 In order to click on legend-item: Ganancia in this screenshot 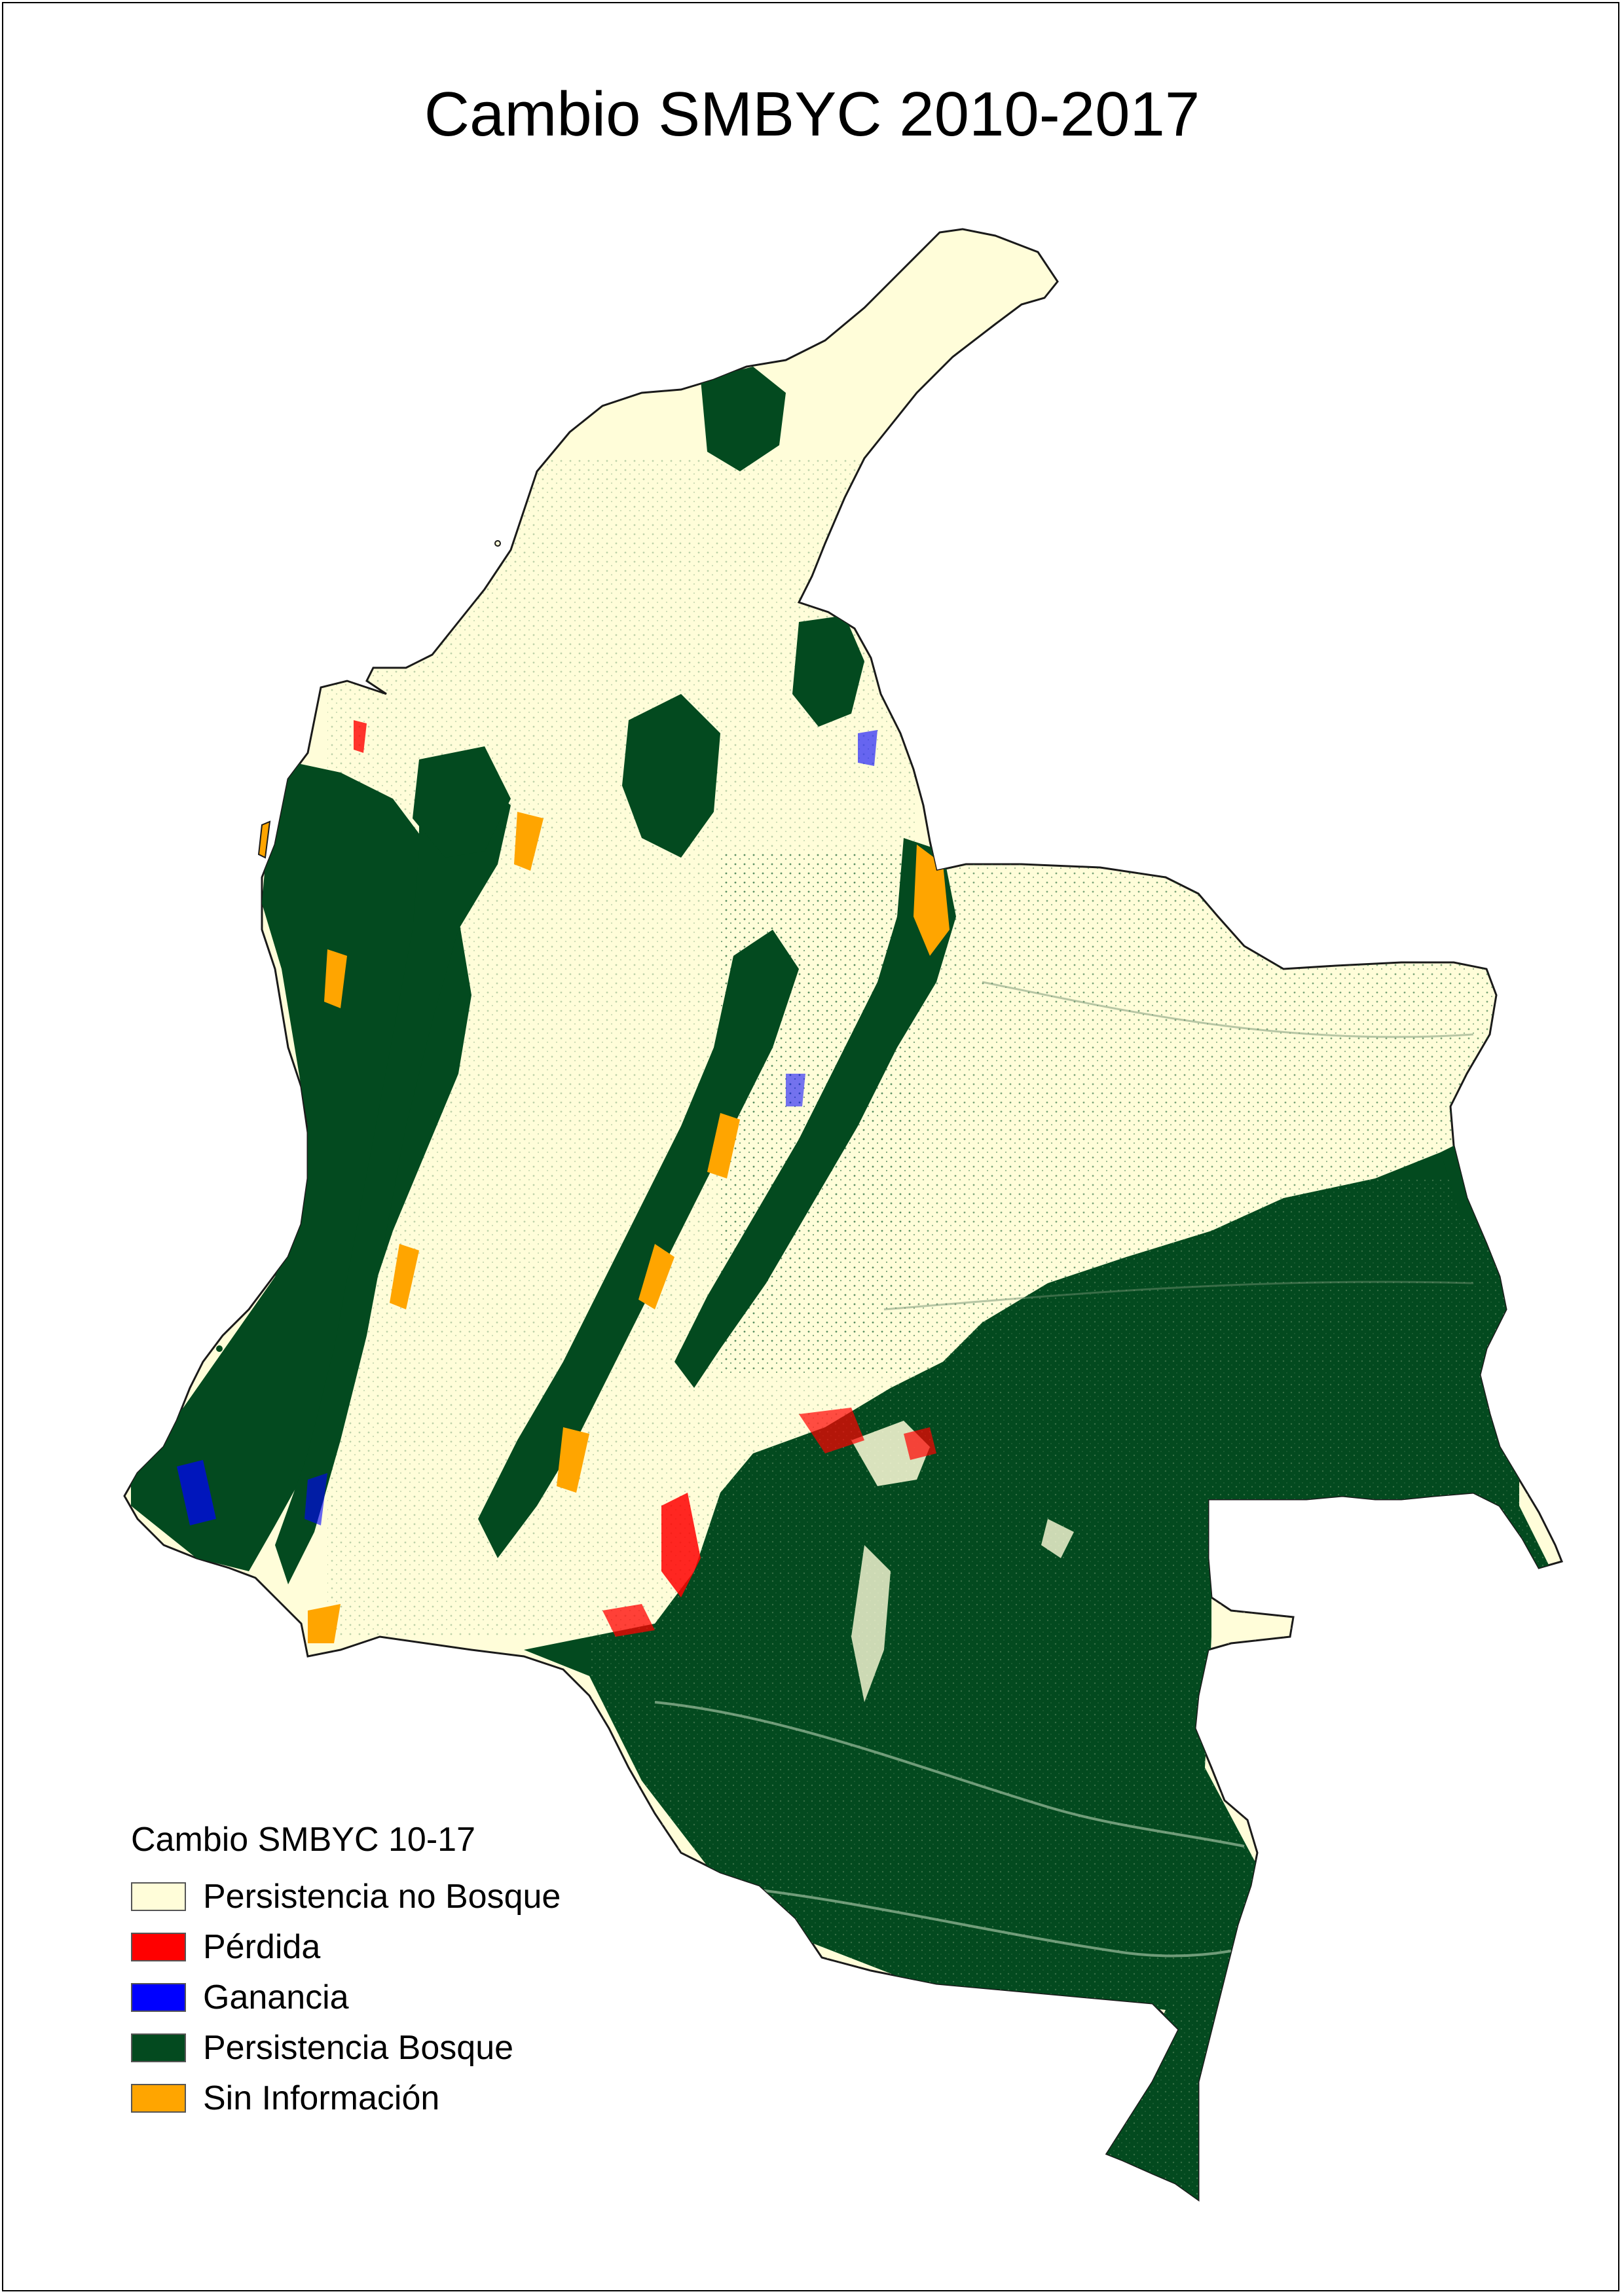, I will do `click(346, 1997)`.